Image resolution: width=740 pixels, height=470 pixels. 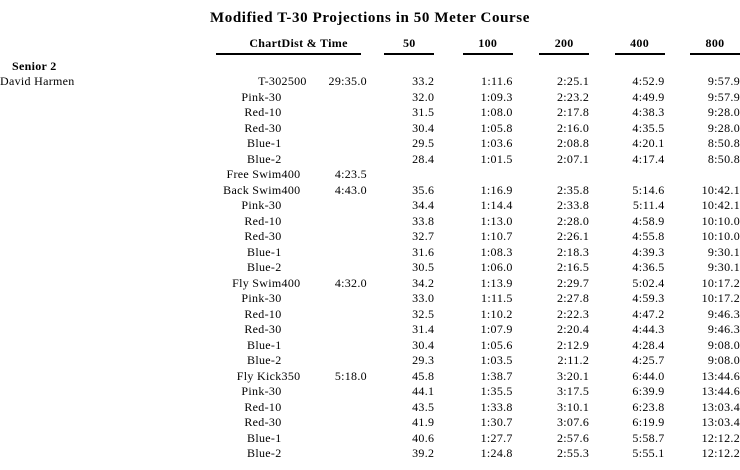 I want to click on split-400-cell: 4:47.2, so click(x=648, y=313).